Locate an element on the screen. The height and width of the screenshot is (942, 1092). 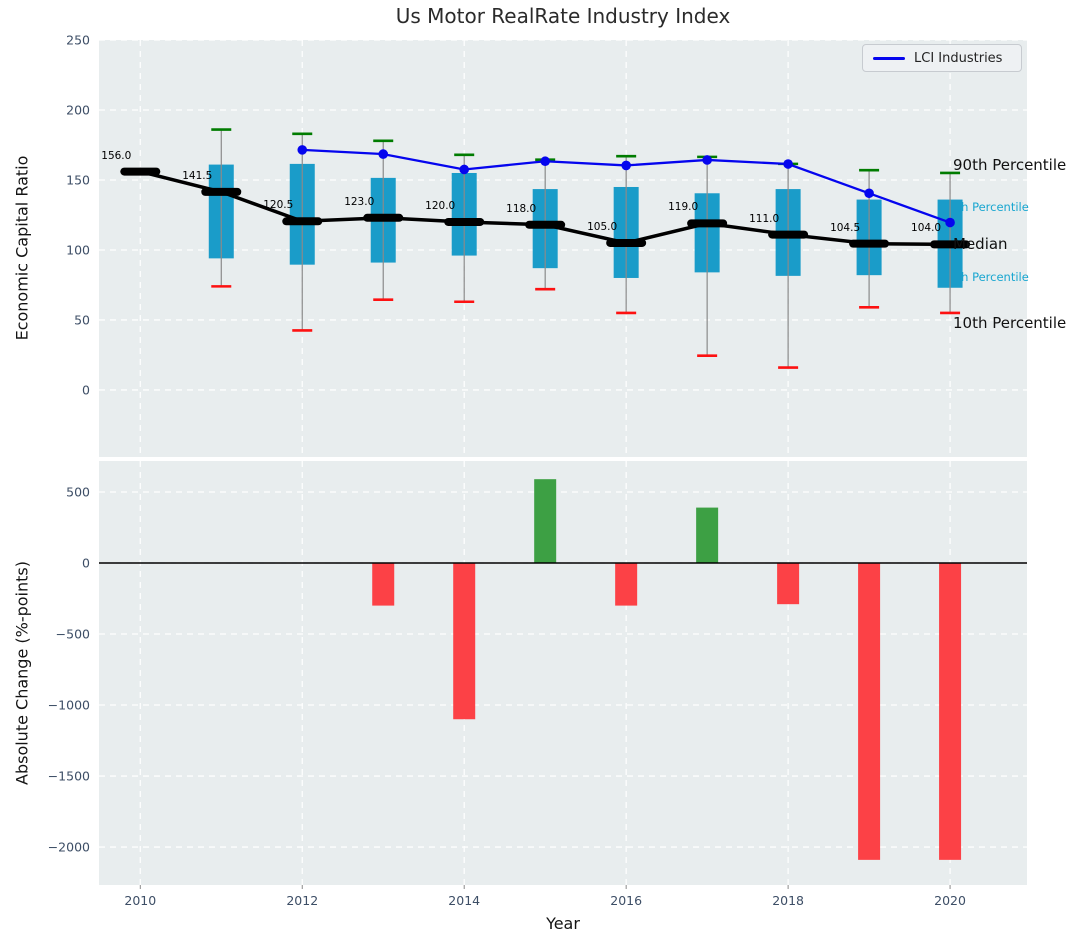
company-point-2019 is located at coordinates (869, 193).